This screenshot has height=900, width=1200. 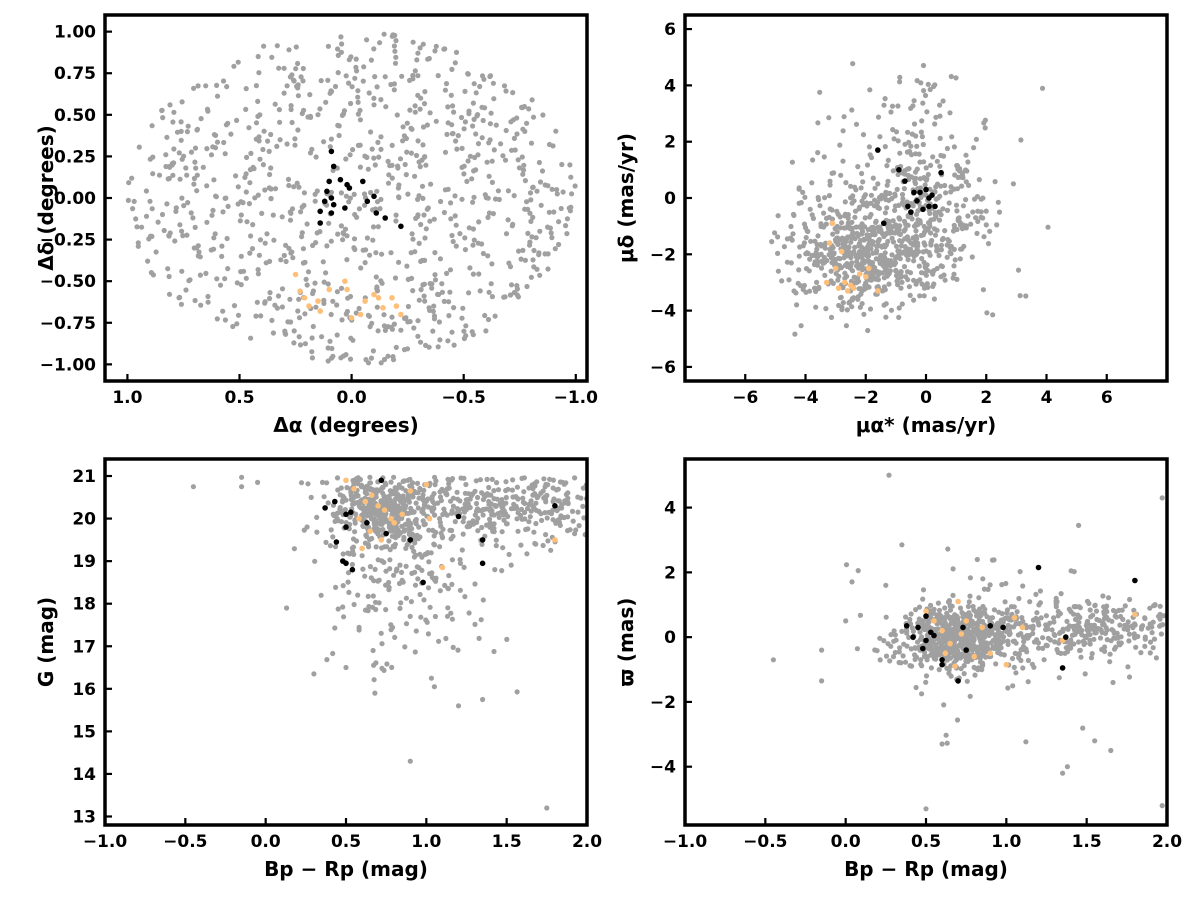 I want to click on cmd-y-tick-label: 13, so click(x=84, y=817).